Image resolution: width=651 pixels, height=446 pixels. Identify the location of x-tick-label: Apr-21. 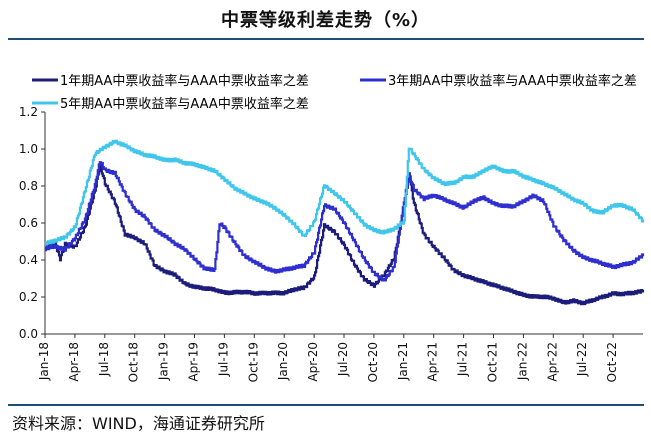
(433, 362).